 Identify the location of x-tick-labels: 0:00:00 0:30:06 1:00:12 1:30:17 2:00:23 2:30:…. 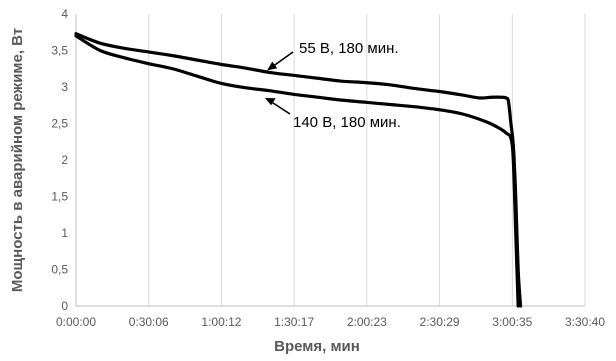
(330, 322).